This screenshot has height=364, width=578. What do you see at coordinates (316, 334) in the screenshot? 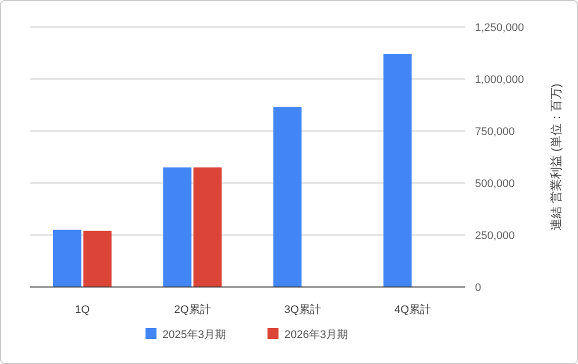
I see `legend-label: 2026年3月期` at bounding box center [316, 334].